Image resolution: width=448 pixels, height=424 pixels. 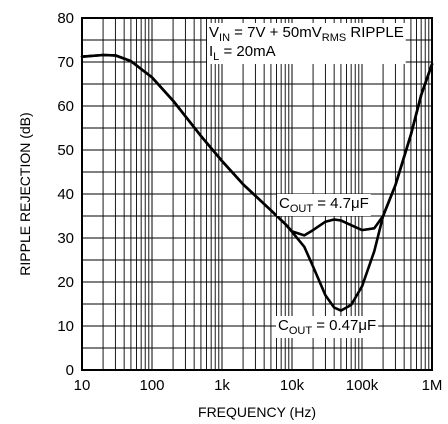 I want to click on series-0-47uf-label-background, so click(x=327, y=327).